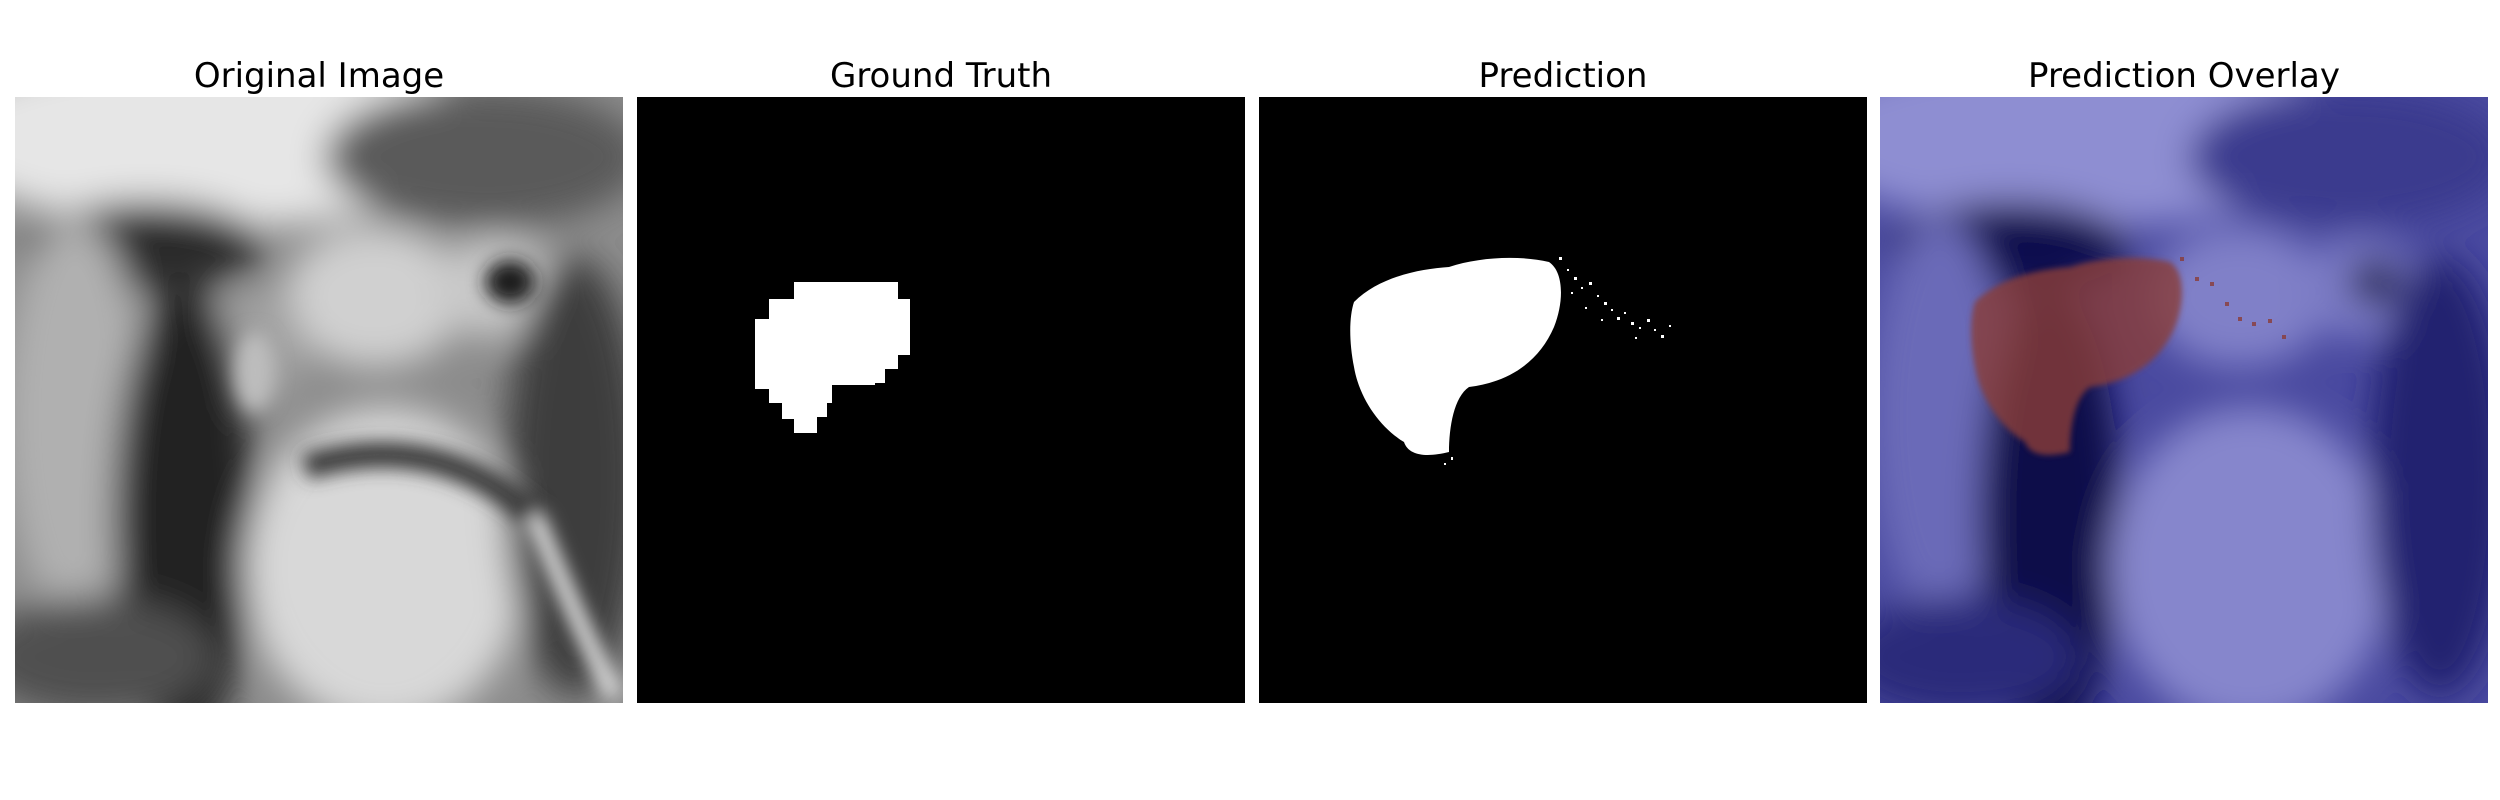 This screenshot has width=2500, height=800. What do you see at coordinates (941, 76) in the screenshot?
I see `panel-title-ground-truth: Ground Truth` at bounding box center [941, 76].